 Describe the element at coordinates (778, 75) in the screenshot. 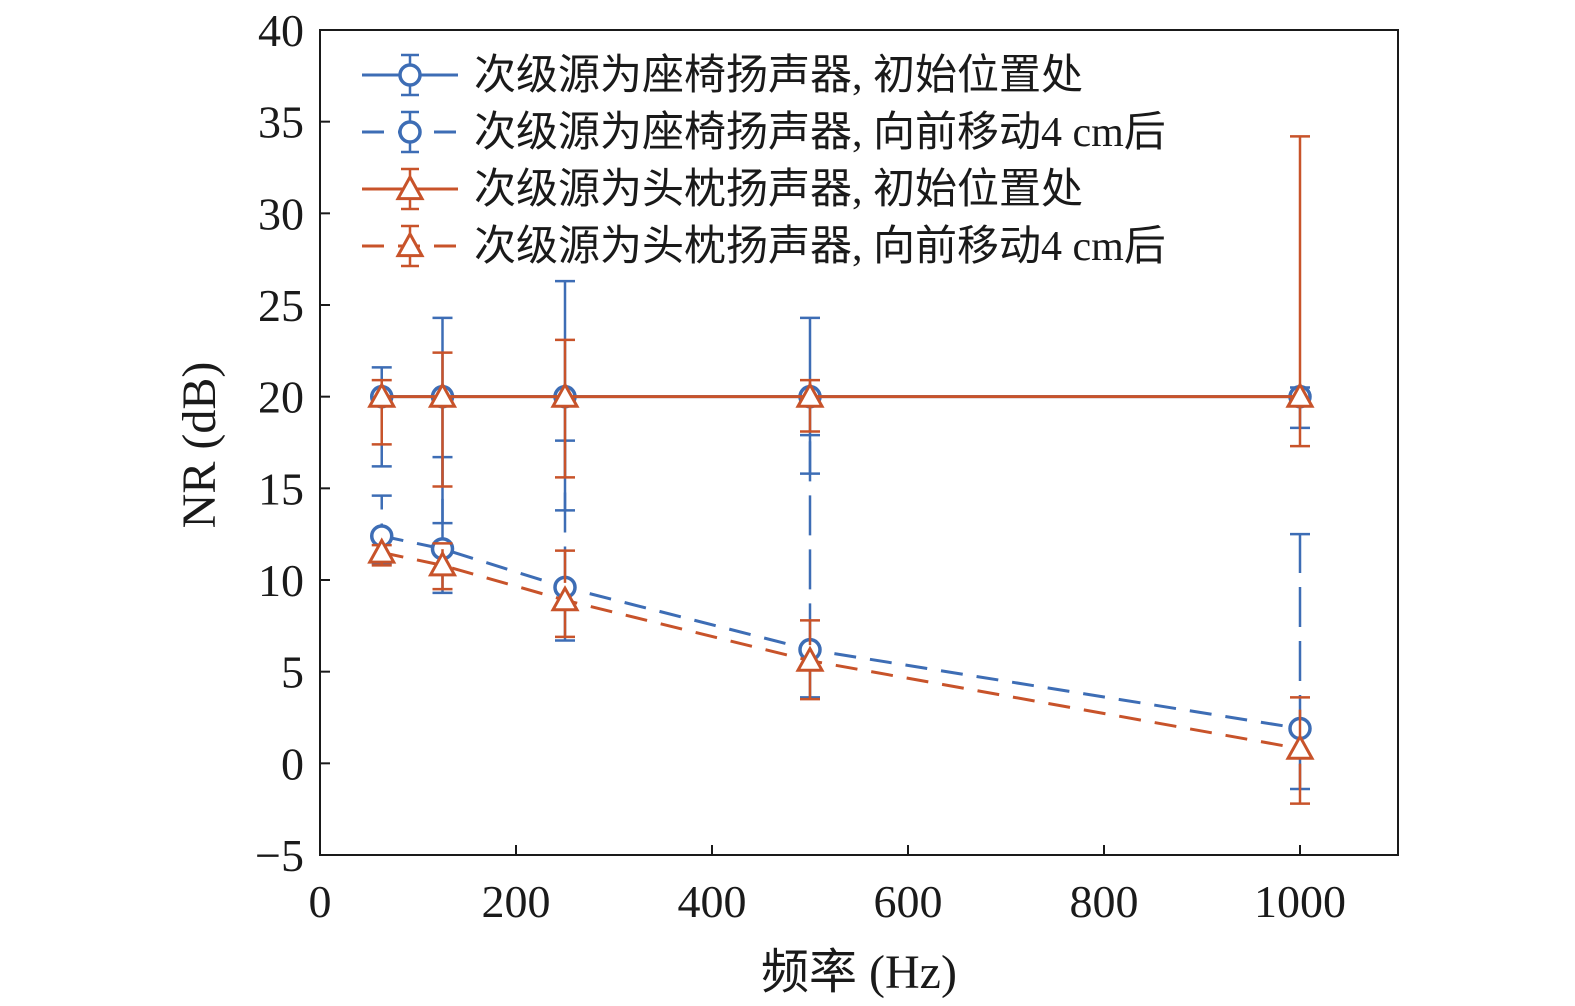

I see `legend-label: 次级源为座椅扬声器, 初始位置处` at that location.